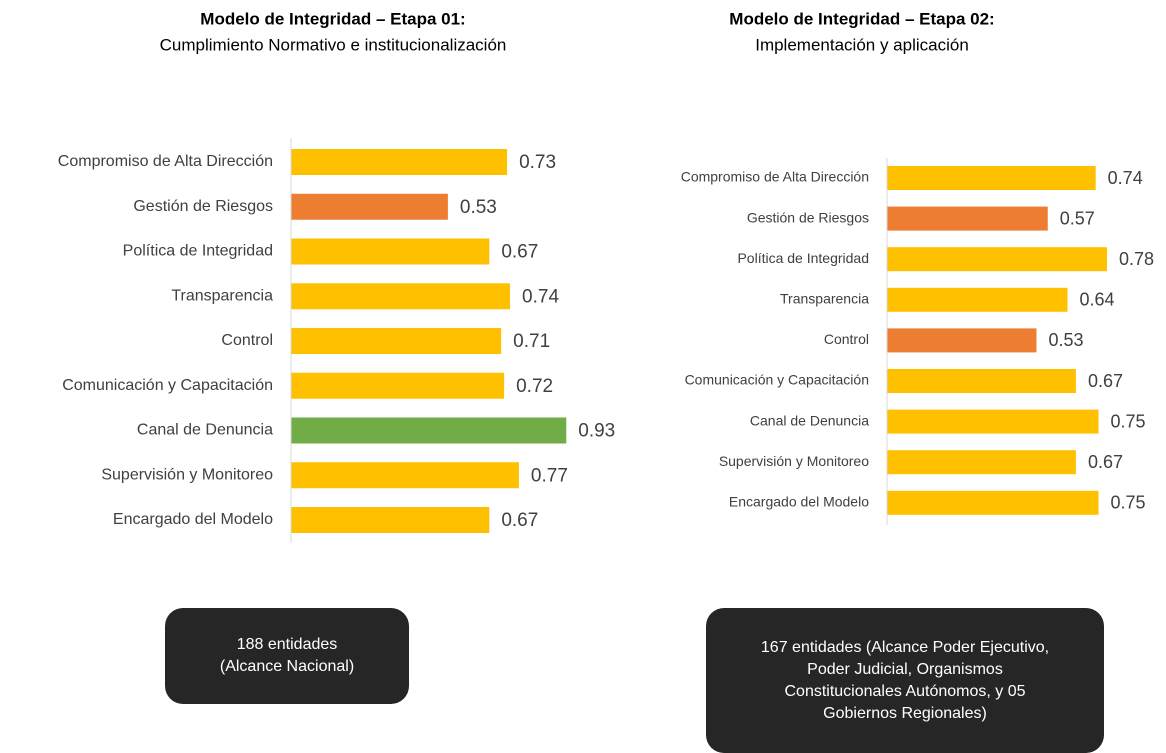 The width and height of the screenshot is (1166, 753). I want to click on value-label: 0.73, so click(537, 162).